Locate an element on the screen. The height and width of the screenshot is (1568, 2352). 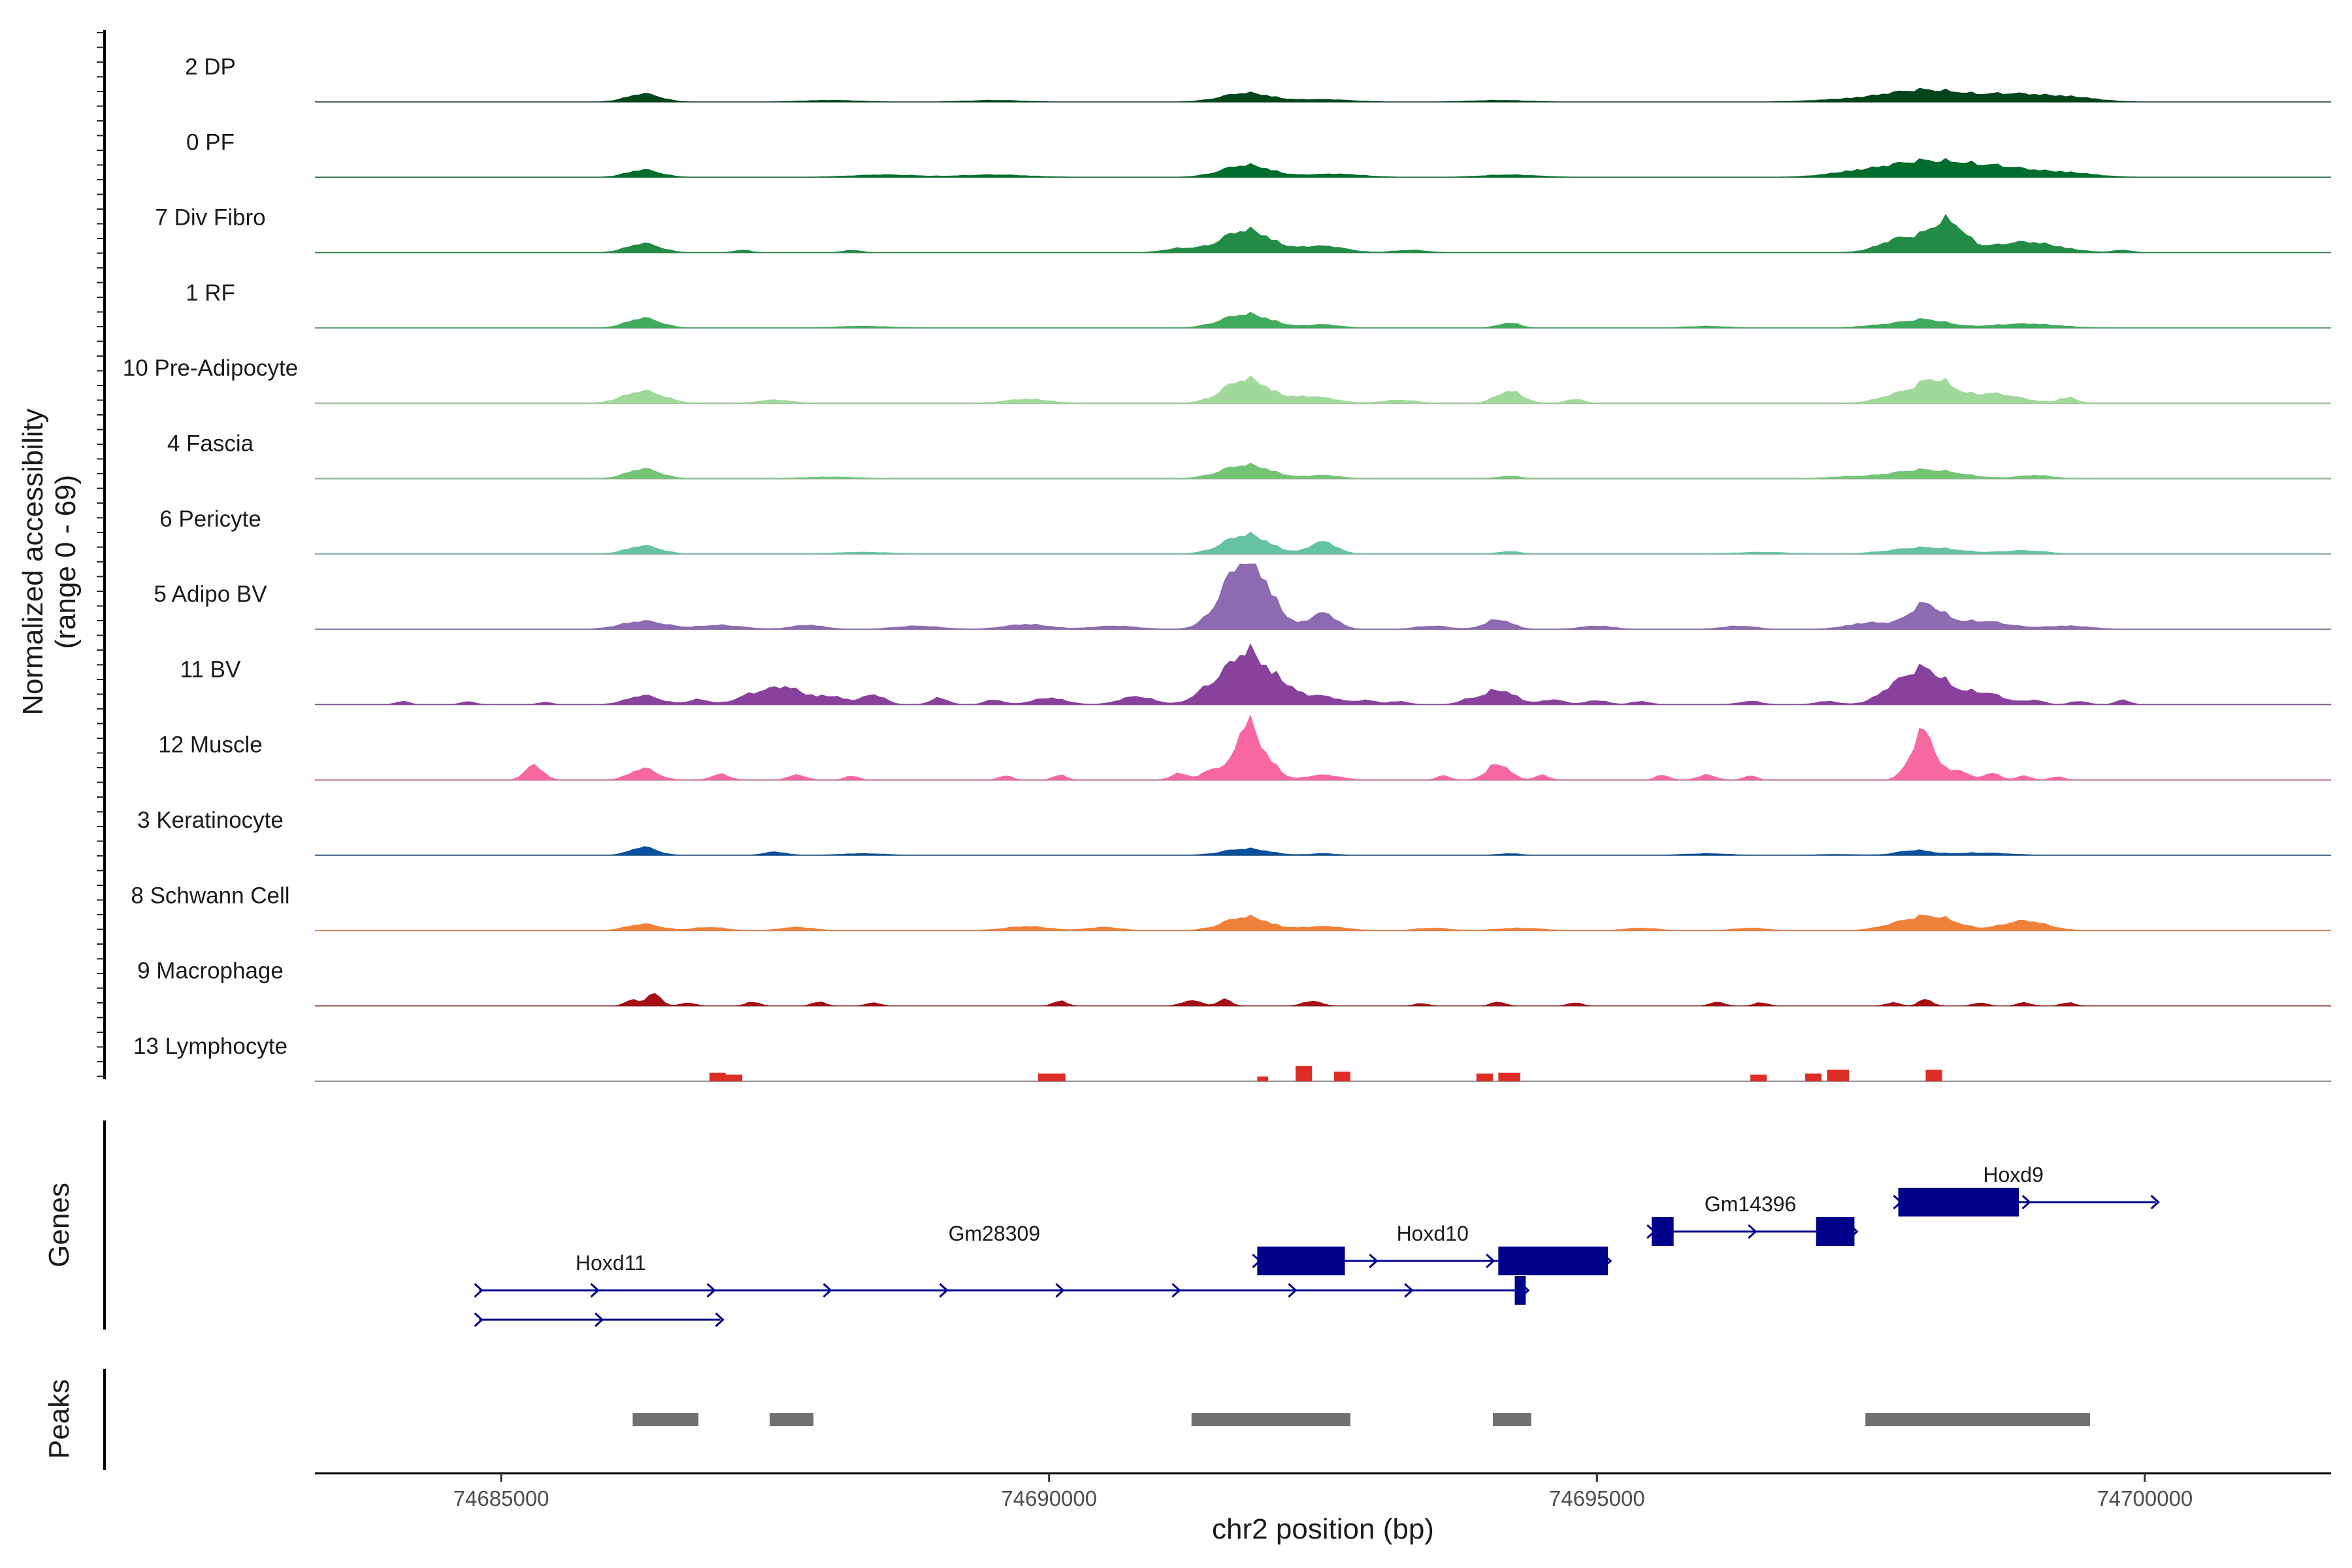
track-8: 5 Adipo BV is located at coordinates (1242, 596).